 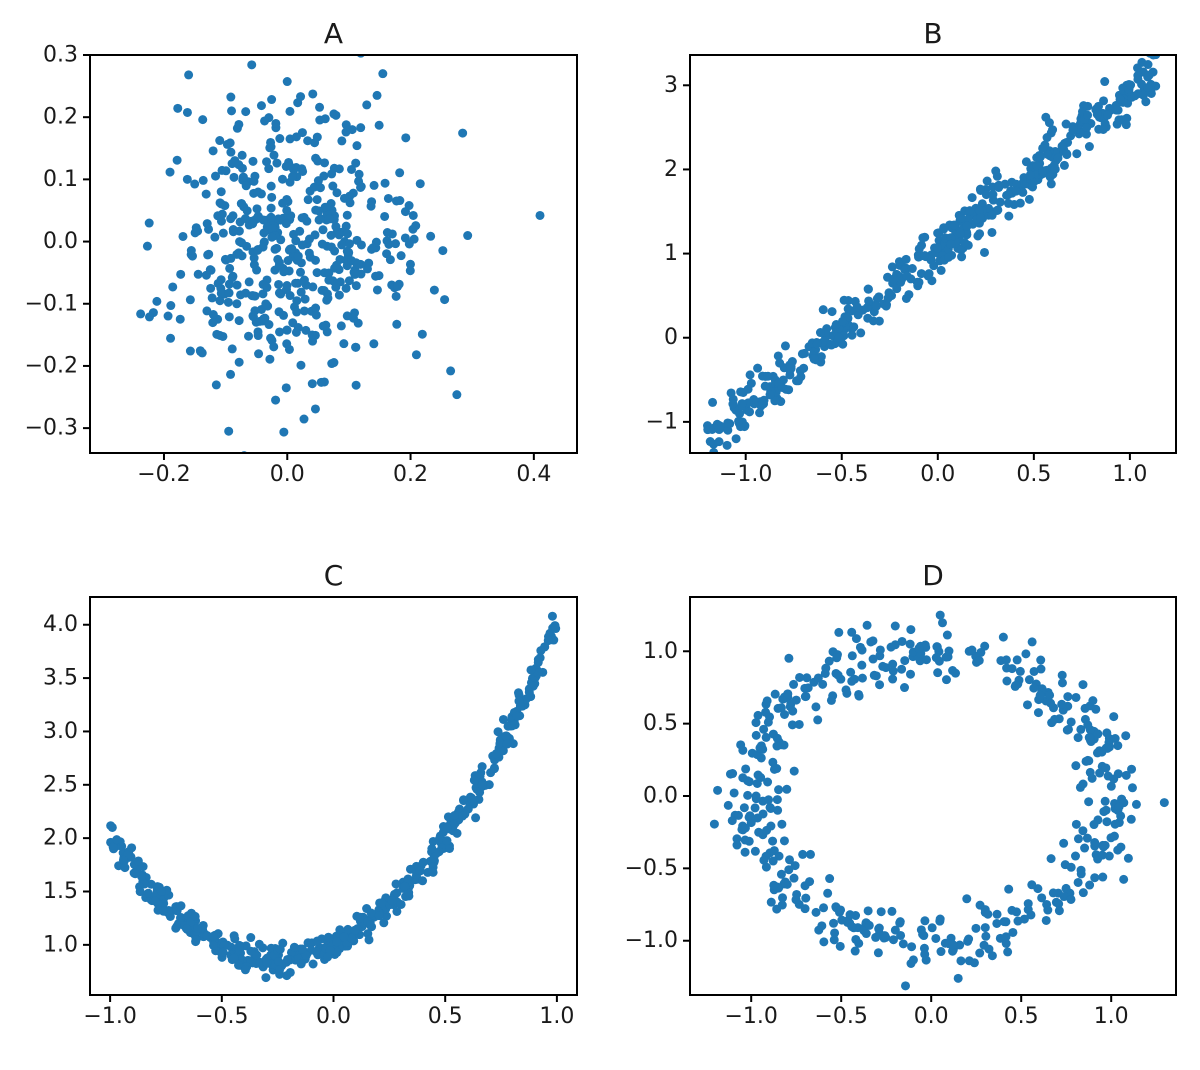 I want to click on x-tick-label: 0.2, so click(x=410, y=474).